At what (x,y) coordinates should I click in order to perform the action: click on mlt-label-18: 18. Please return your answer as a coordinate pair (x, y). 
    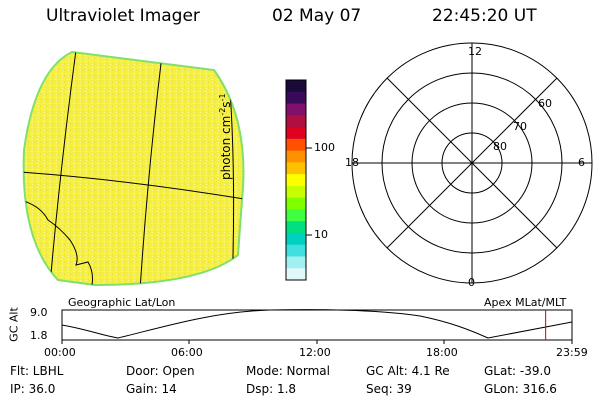
    Looking at the image, I should click on (352, 162).